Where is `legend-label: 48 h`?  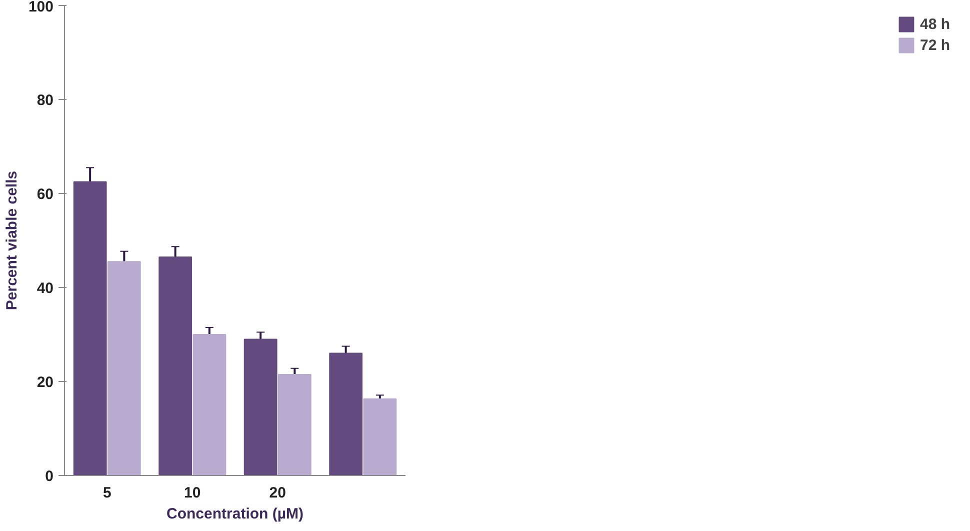 legend-label: 48 h is located at coordinates (935, 24).